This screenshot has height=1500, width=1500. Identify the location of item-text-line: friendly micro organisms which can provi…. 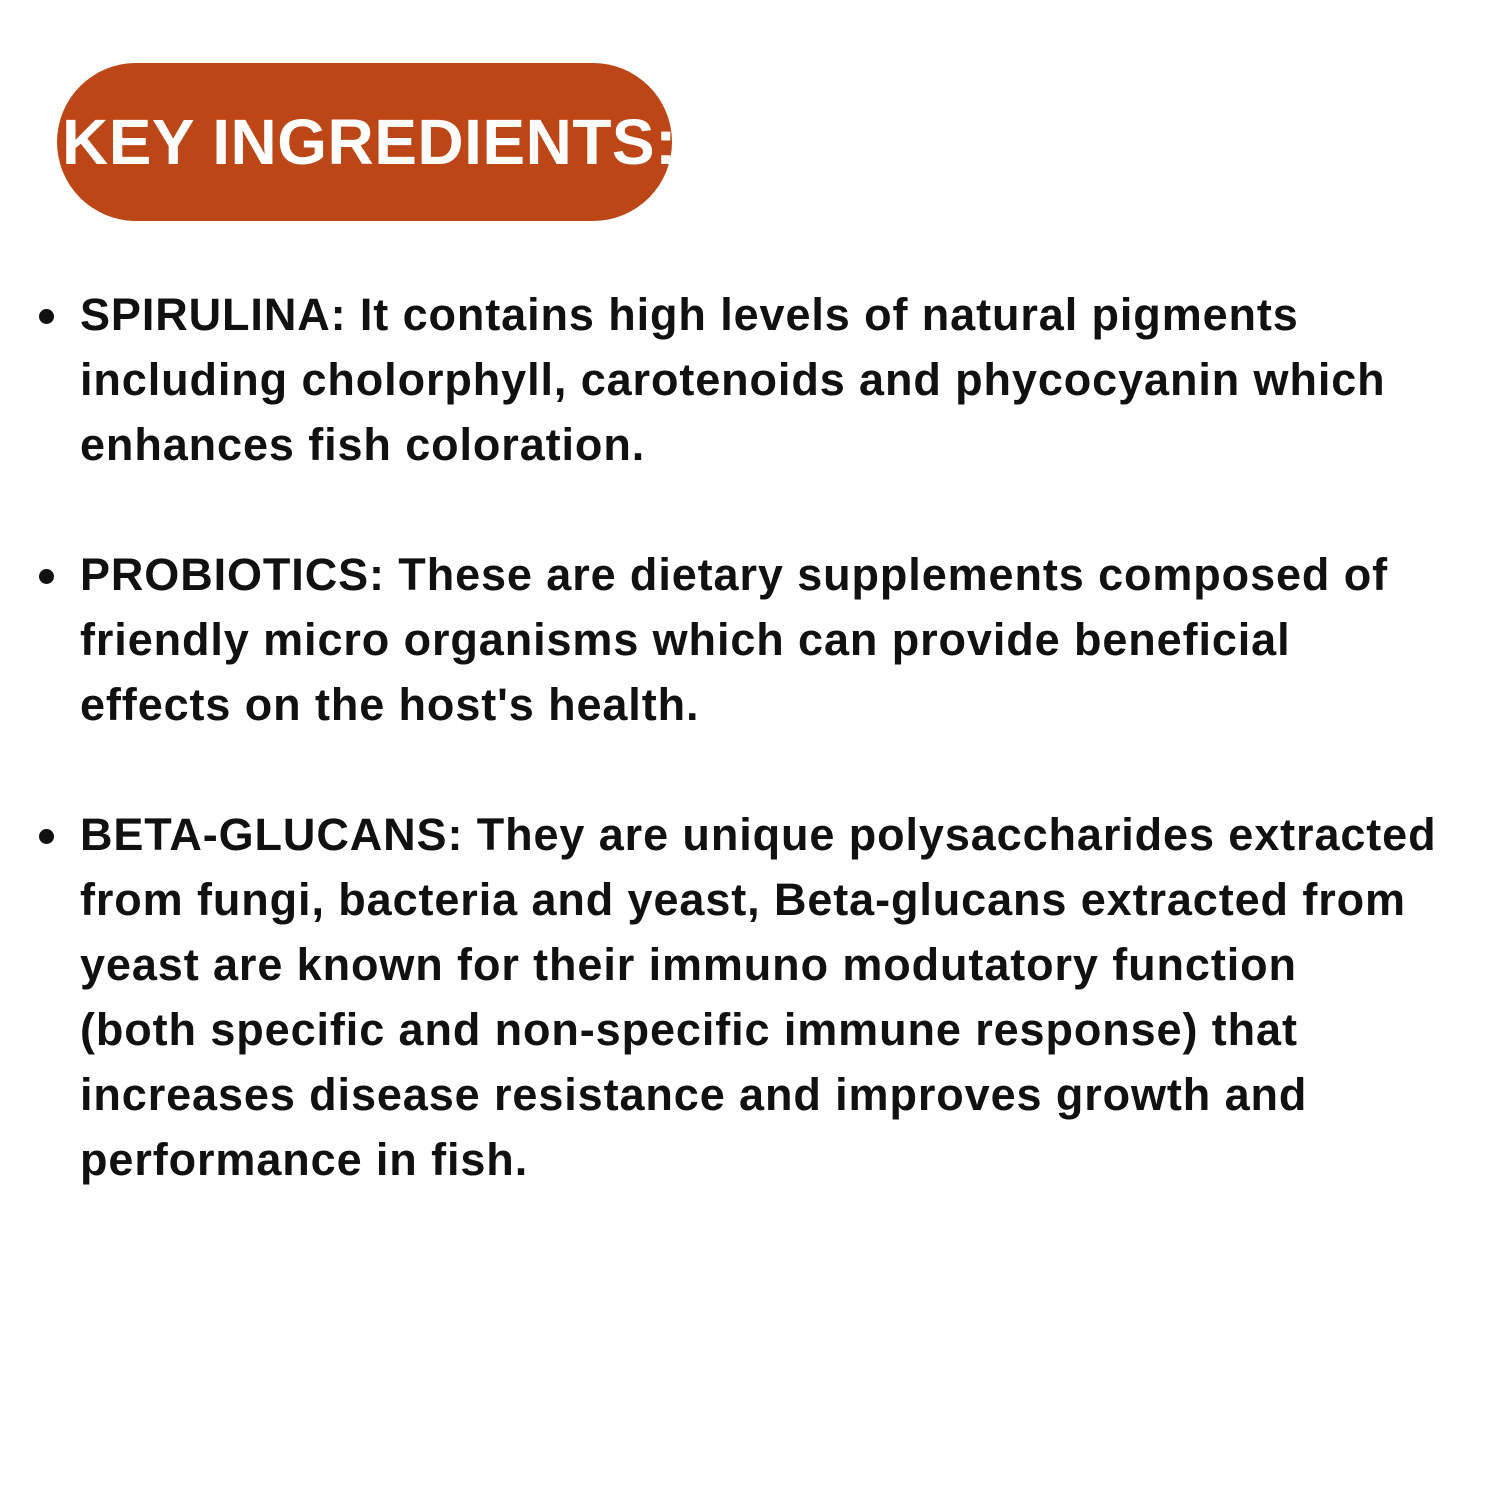
(685, 639).